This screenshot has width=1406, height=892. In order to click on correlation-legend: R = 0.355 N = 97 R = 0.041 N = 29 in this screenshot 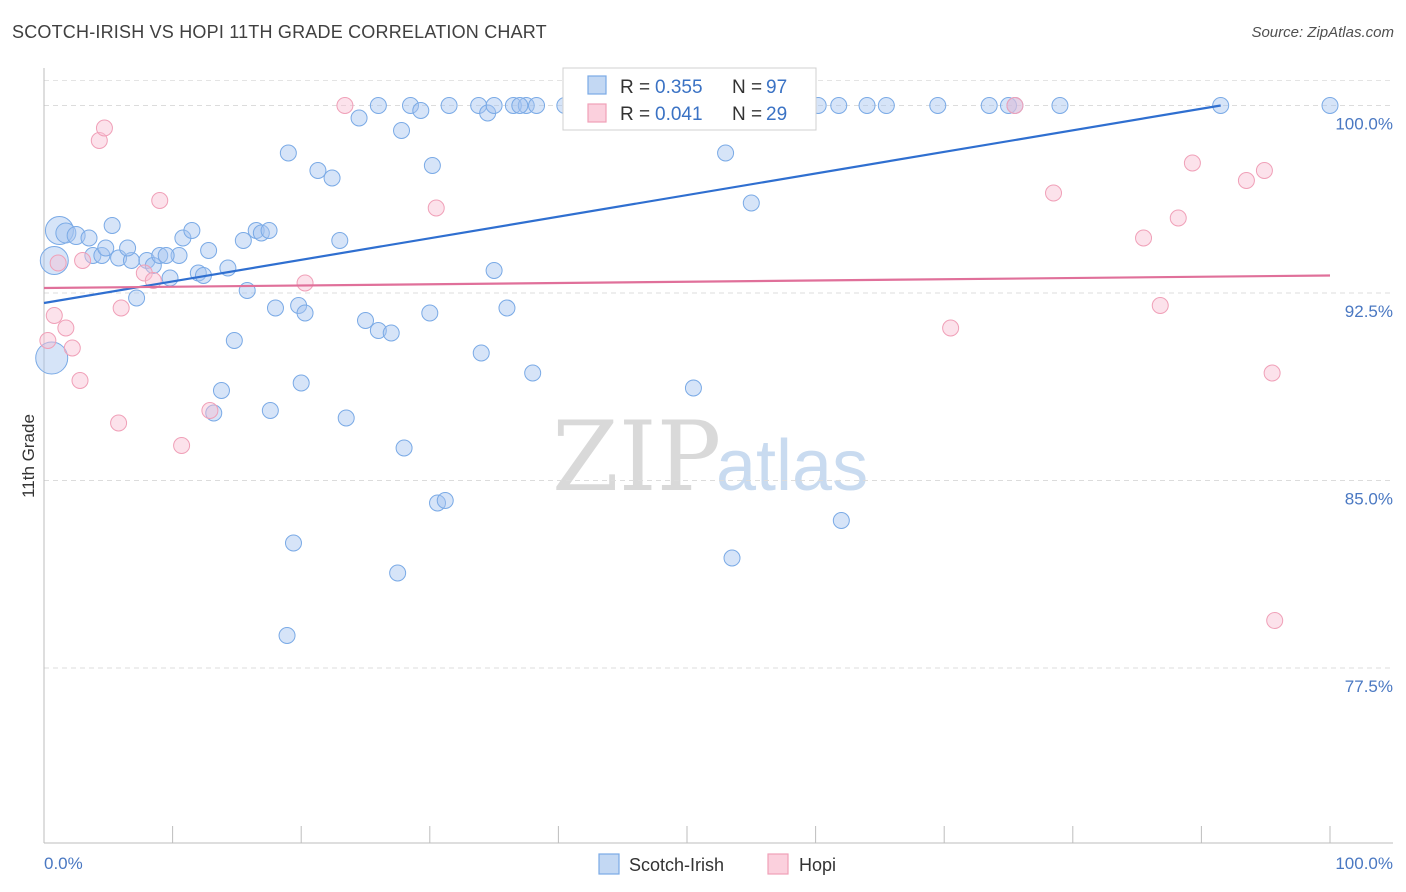, I will do `click(689, 99)`.